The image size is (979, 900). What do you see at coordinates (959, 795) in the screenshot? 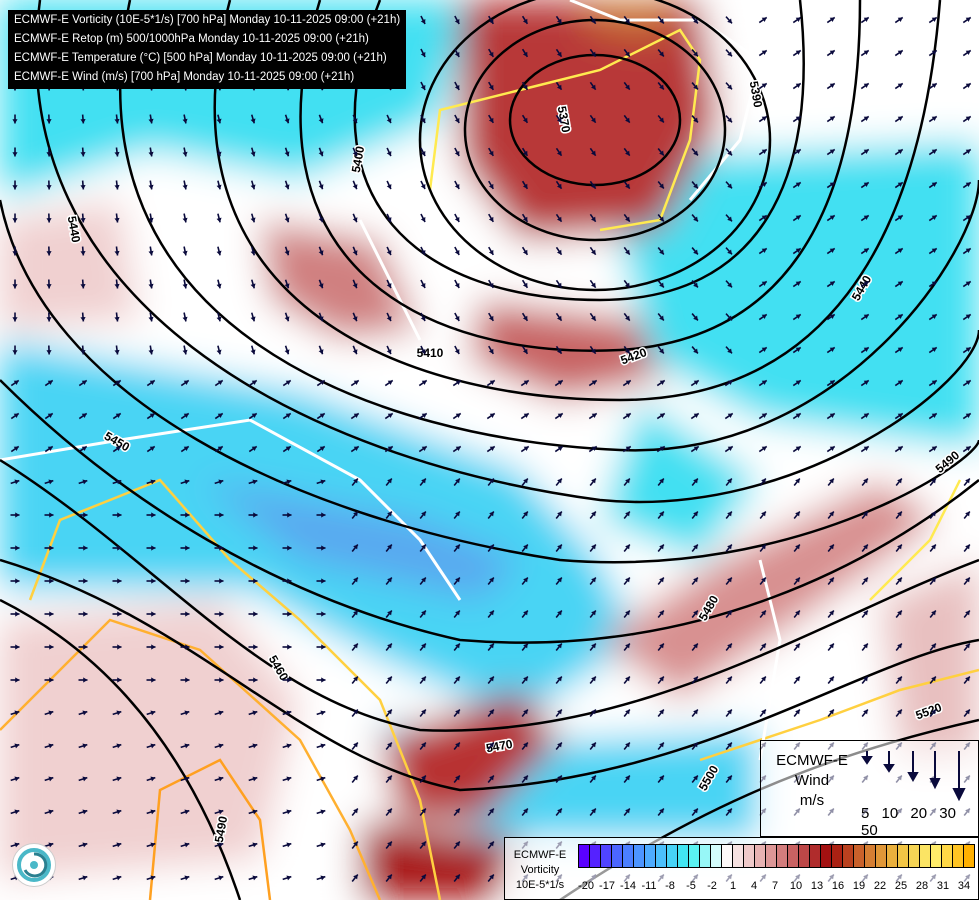
I see `arrow-head-icon` at bounding box center [959, 795].